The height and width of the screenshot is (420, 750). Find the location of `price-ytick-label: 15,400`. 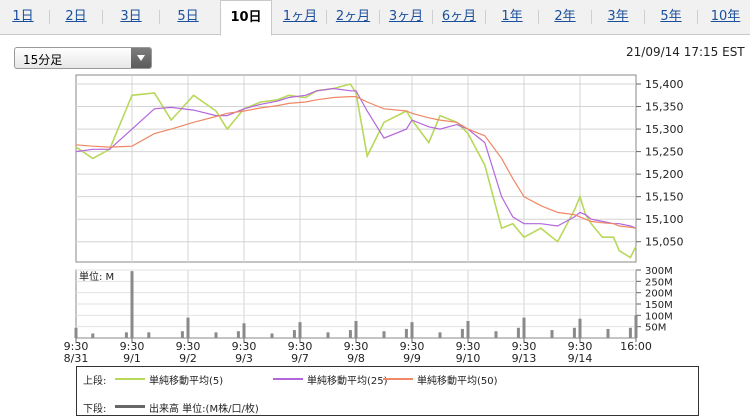

price-ytick-label: 15,400 is located at coordinates (664, 84).